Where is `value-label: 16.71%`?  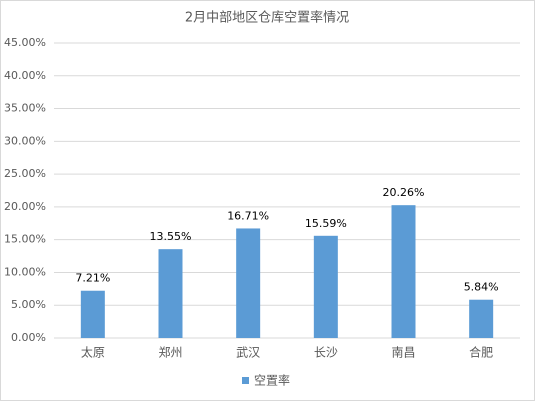 value-label: 16.71% is located at coordinates (248, 215).